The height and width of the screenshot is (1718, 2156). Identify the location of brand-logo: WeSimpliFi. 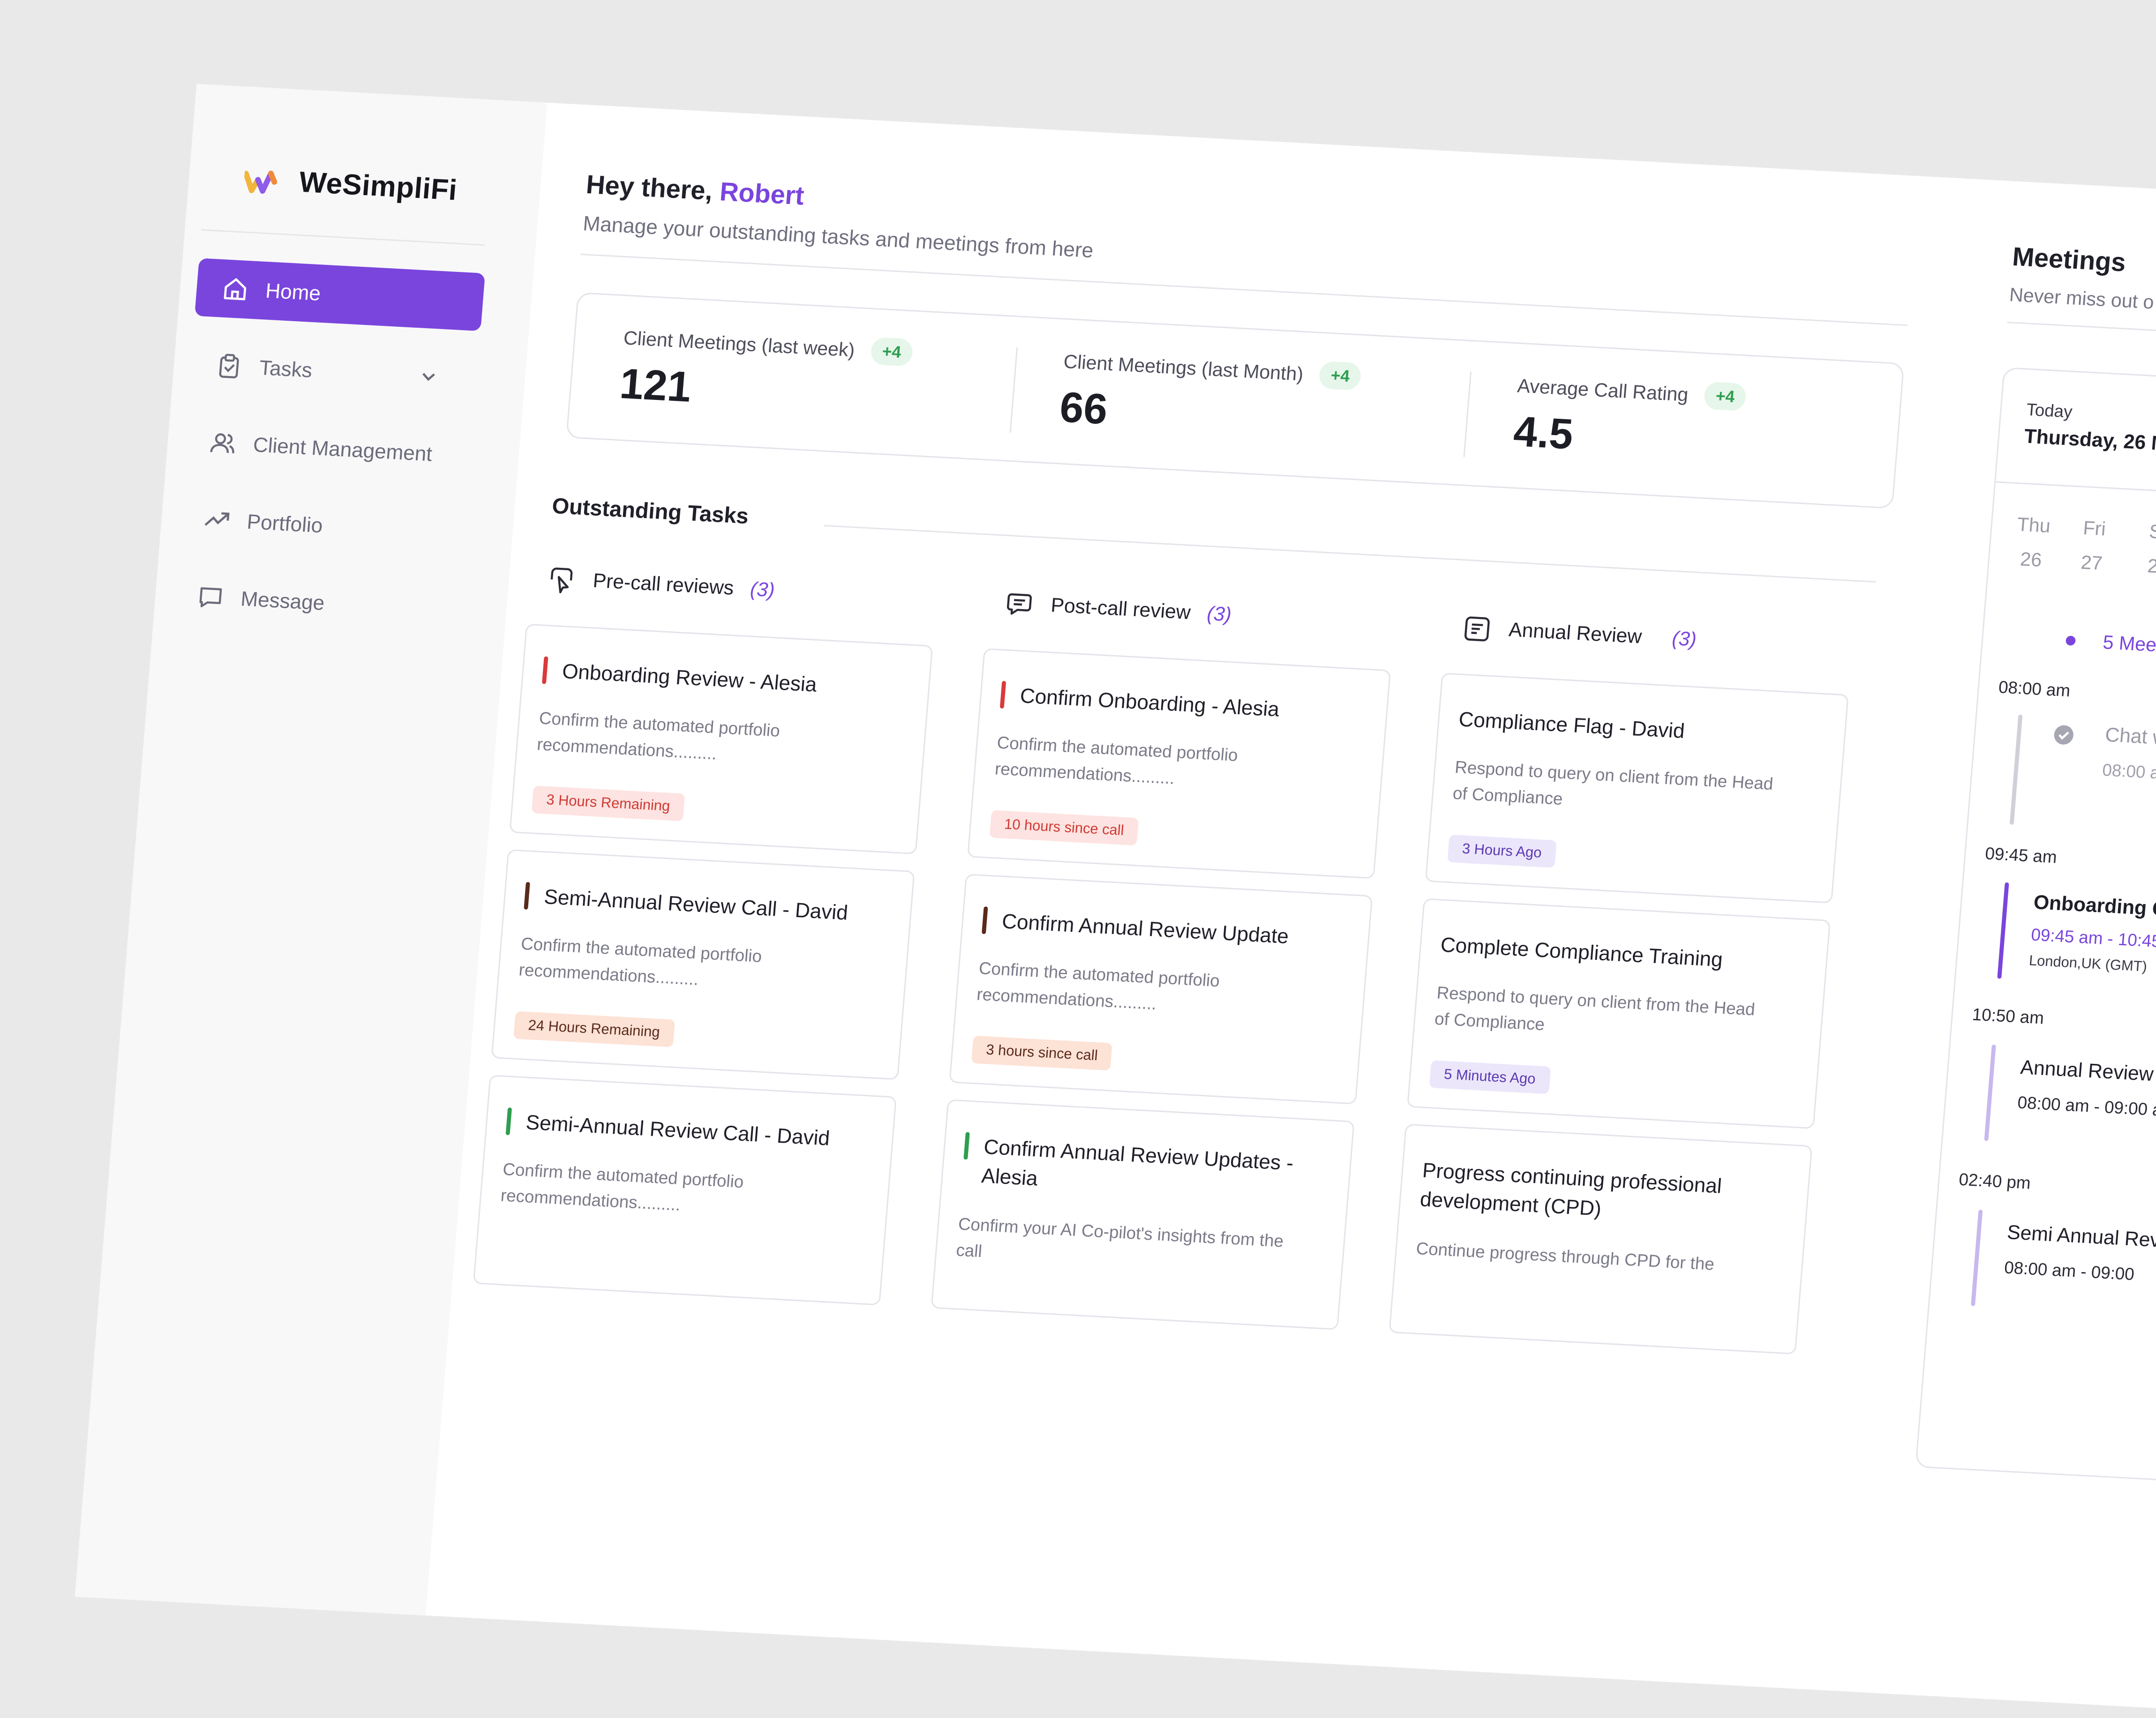
(350, 186).